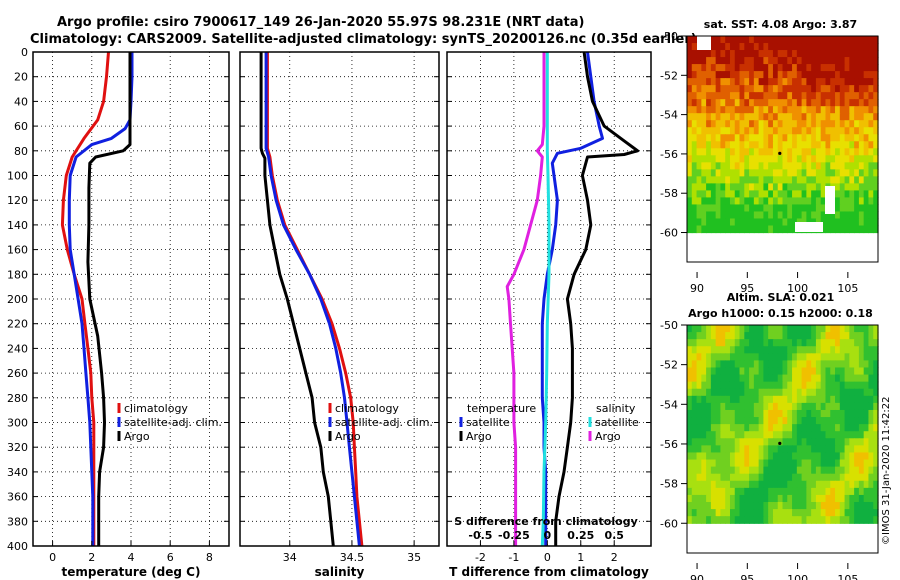  I want to click on x-tick-label: 90, so click(697, 576).